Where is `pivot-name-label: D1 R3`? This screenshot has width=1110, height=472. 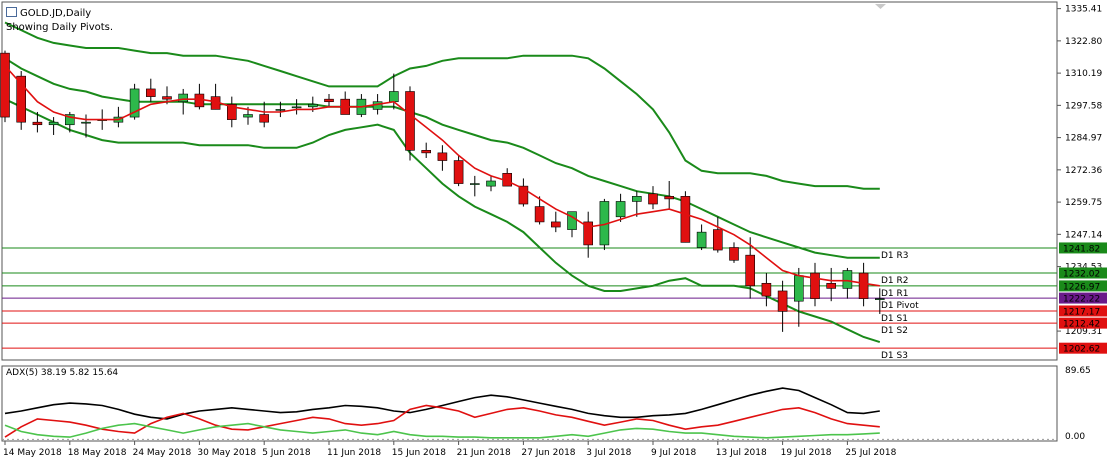 pivot-name-label: D1 R3 is located at coordinates (895, 256).